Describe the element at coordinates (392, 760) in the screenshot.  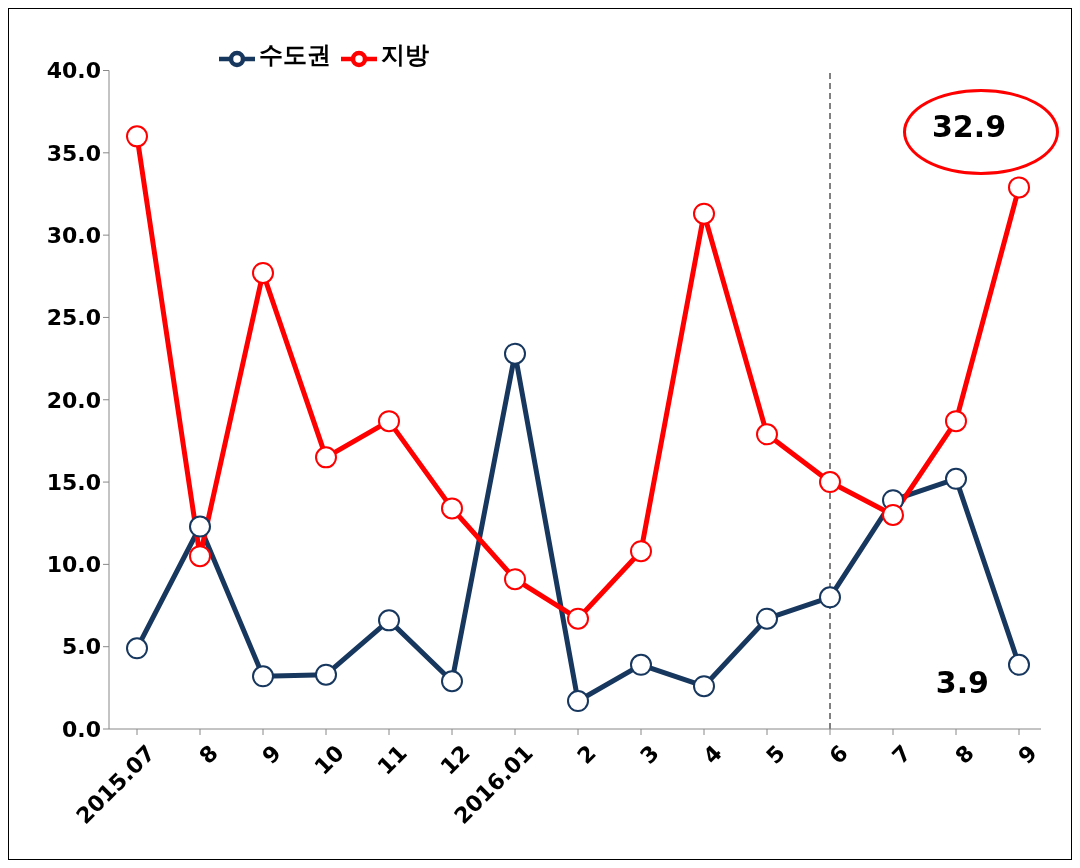
I see `x-tick-label: 11` at that location.